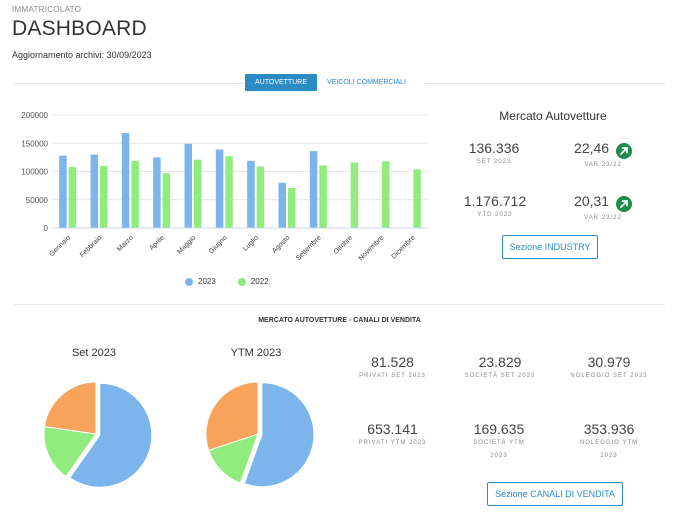 This screenshot has width=679, height=512. Describe the element at coordinates (63, 191) in the screenshot. I see `bar-2023-gennaio` at that location.